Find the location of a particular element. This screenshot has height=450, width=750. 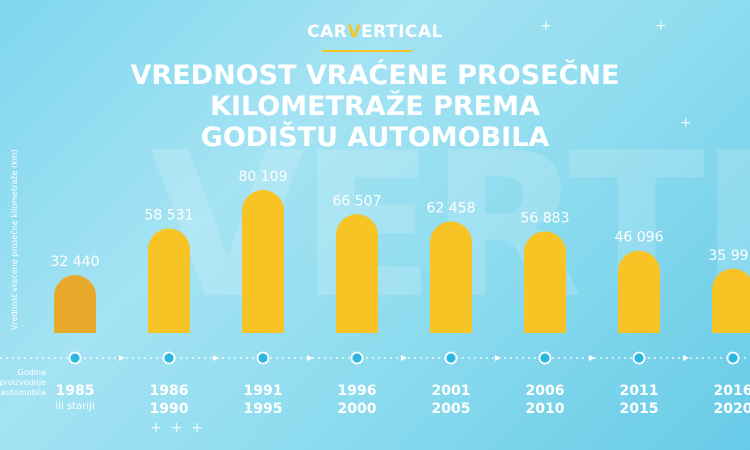

category-label-line-1: 1991 is located at coordinates (263, 391).